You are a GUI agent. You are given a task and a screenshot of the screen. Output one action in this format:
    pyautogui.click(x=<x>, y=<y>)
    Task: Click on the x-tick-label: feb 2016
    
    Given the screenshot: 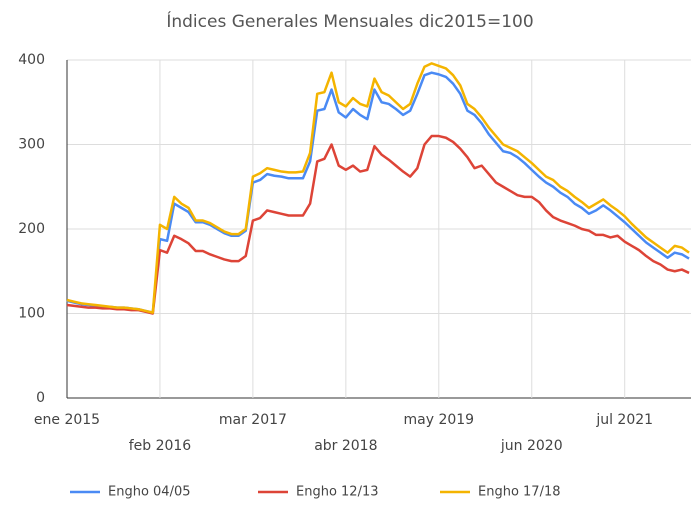 What is the action you would take?
    pyautogui.click(x=160, y=446)
    